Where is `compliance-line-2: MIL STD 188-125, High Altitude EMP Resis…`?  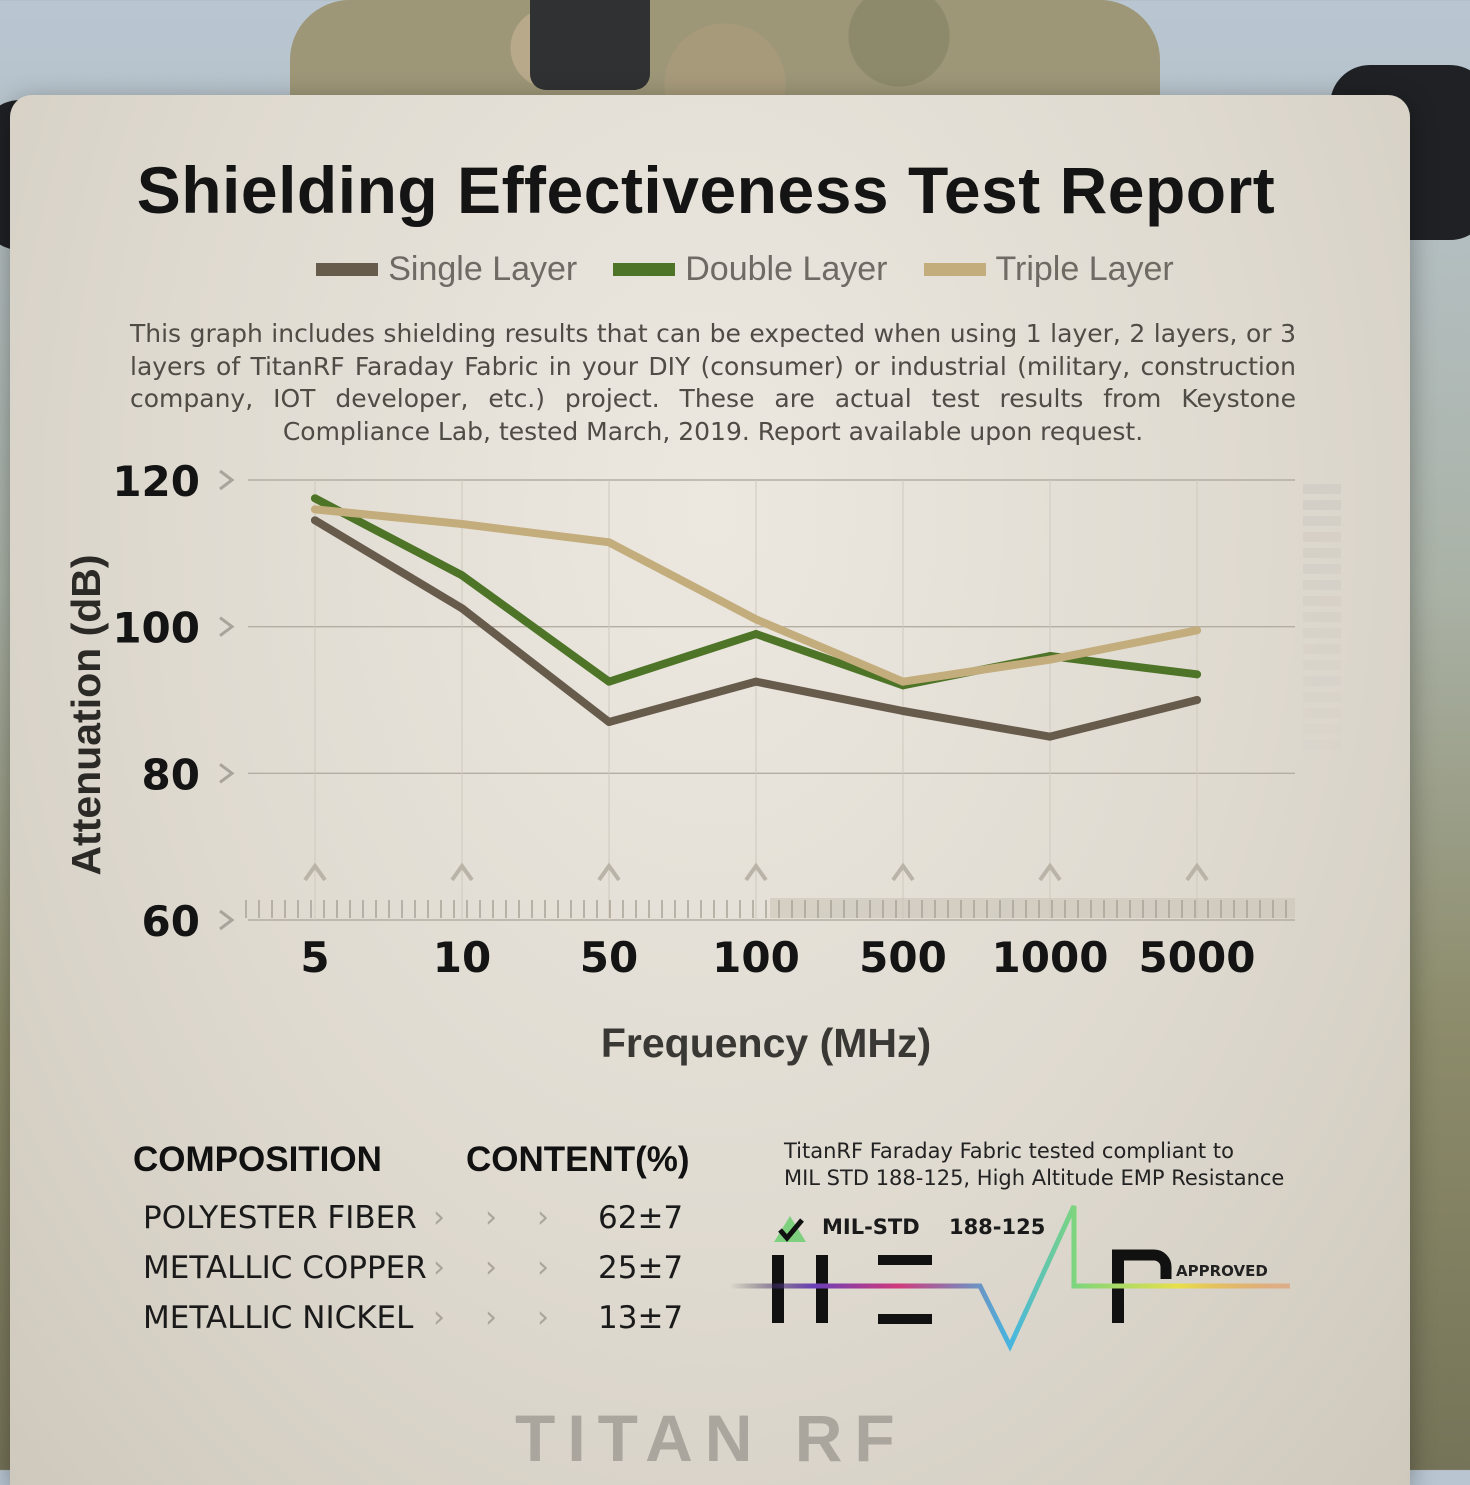 compliance-line-2: MIL STD 188-125, High Altitude EMP Resis… is located at coordinates (1034, 1178).